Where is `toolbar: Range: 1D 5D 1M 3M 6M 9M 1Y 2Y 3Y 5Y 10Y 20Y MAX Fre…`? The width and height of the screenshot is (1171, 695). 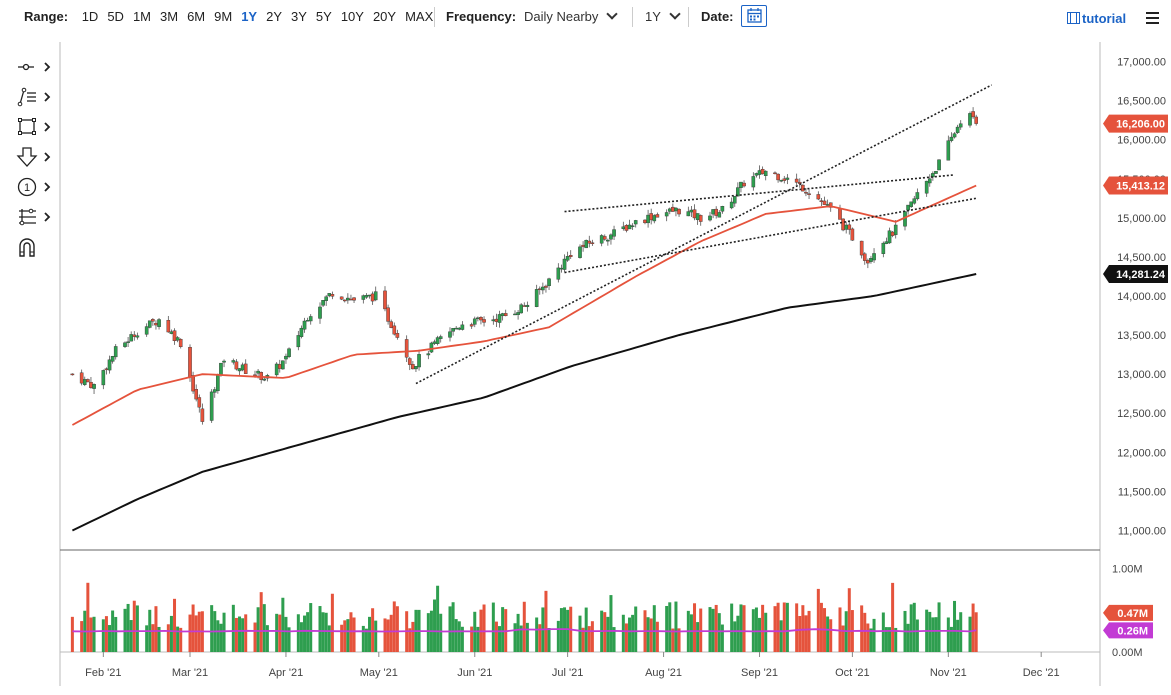 toolbar: Range: 1D 5D 1M 3M 6M 9M 1Y 2Y 3Y 5Y 10Y 20Y MAX Fre… is located at coordinates (585, 18).